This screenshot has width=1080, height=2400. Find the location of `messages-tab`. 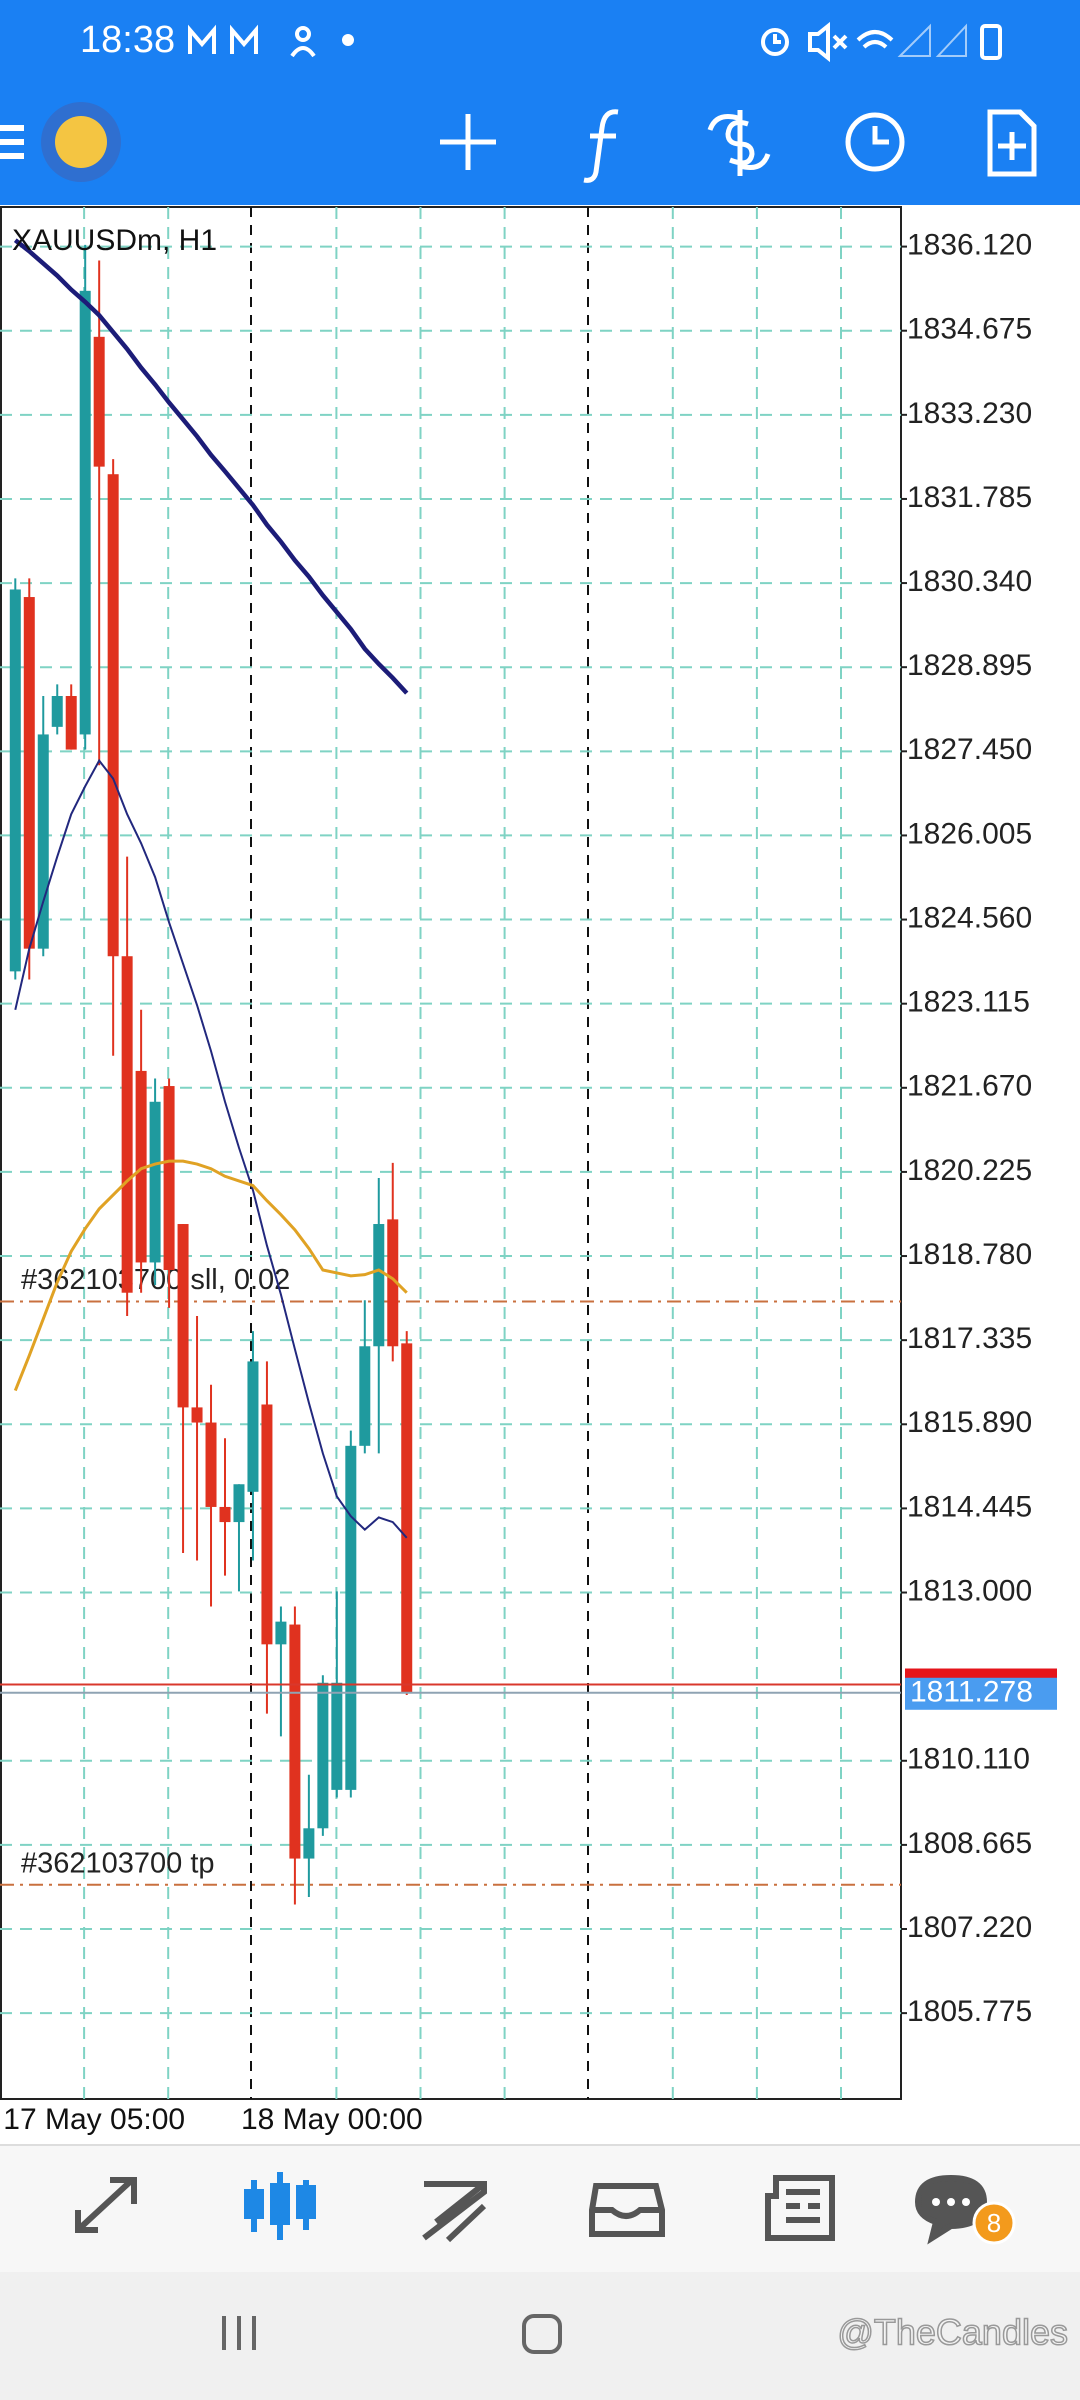

messages-tab is located at coordinates (951, 2209).